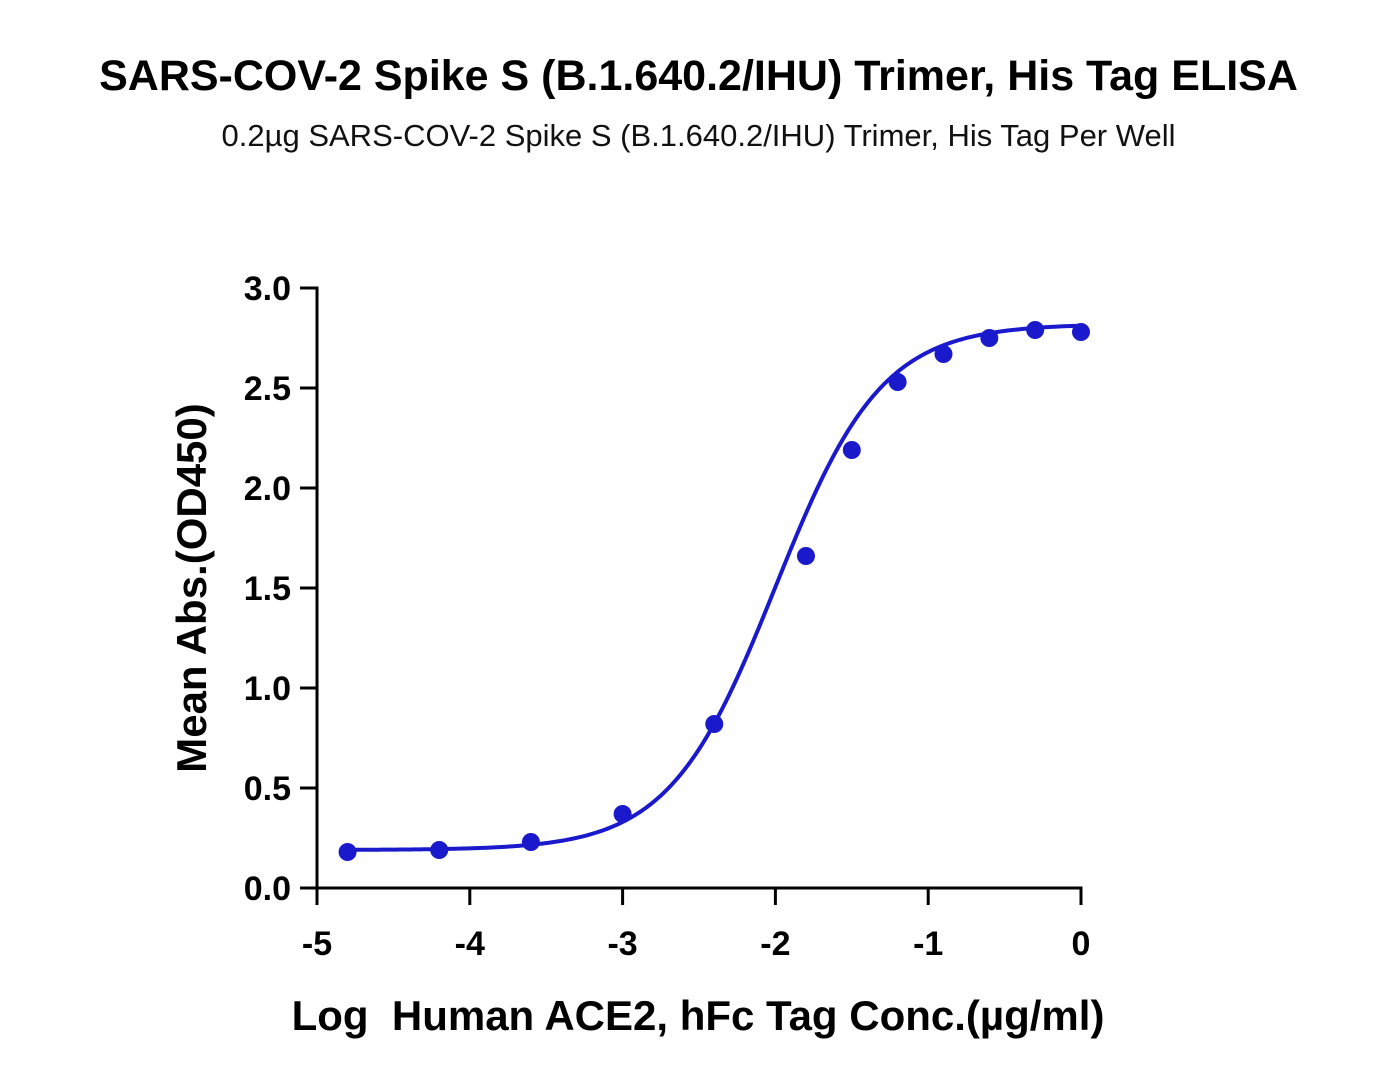  Describe the element at coordinates (267, 589) in the screenshot. I see `y-tick-label: 1.5` at that location.